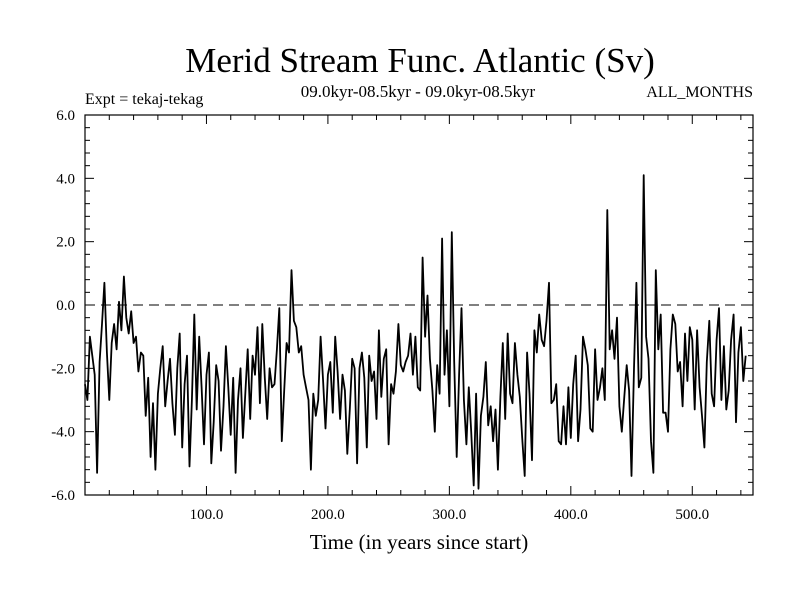 This screenshot has height=600, width=800. Describe the element at coordinates (65, 306) in the screenshot. I see `y-tick-label: 0.0` at that location.